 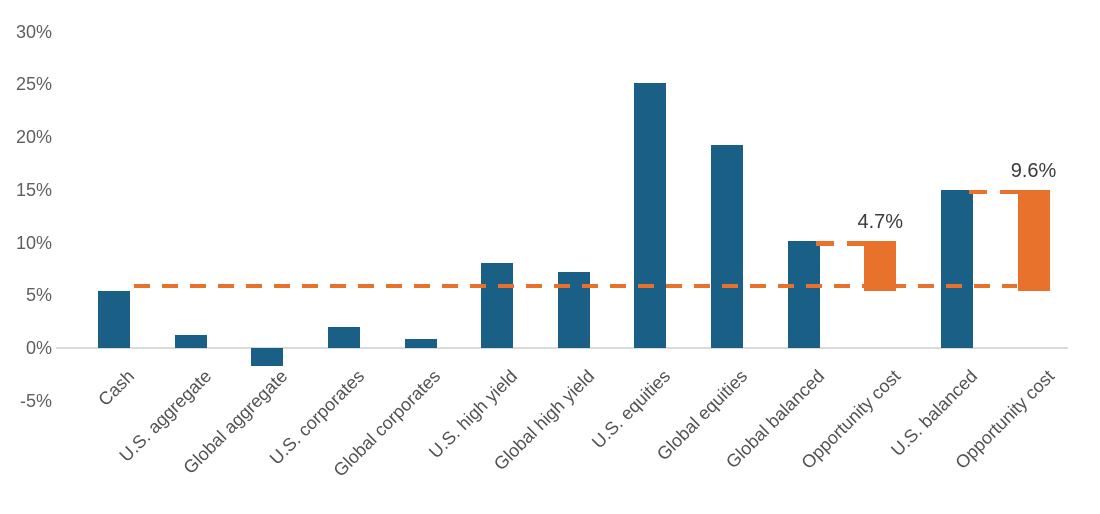 I want to click on y-axis-tick-label-20: 20%, so click(x=33, y=137).